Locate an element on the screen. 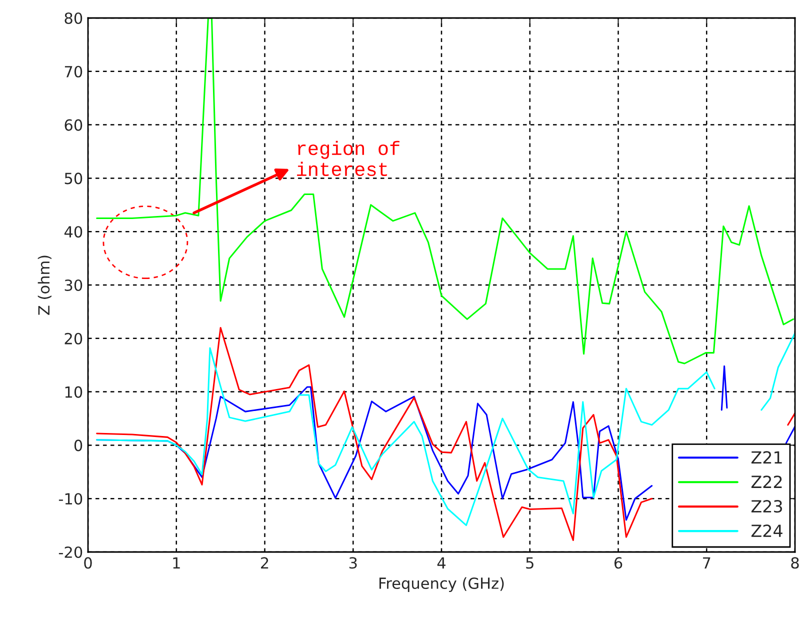 Image resolution: width=803 pixels, height=620 pixels. y-tick-label: 20 is located at coordinates (73, 338).